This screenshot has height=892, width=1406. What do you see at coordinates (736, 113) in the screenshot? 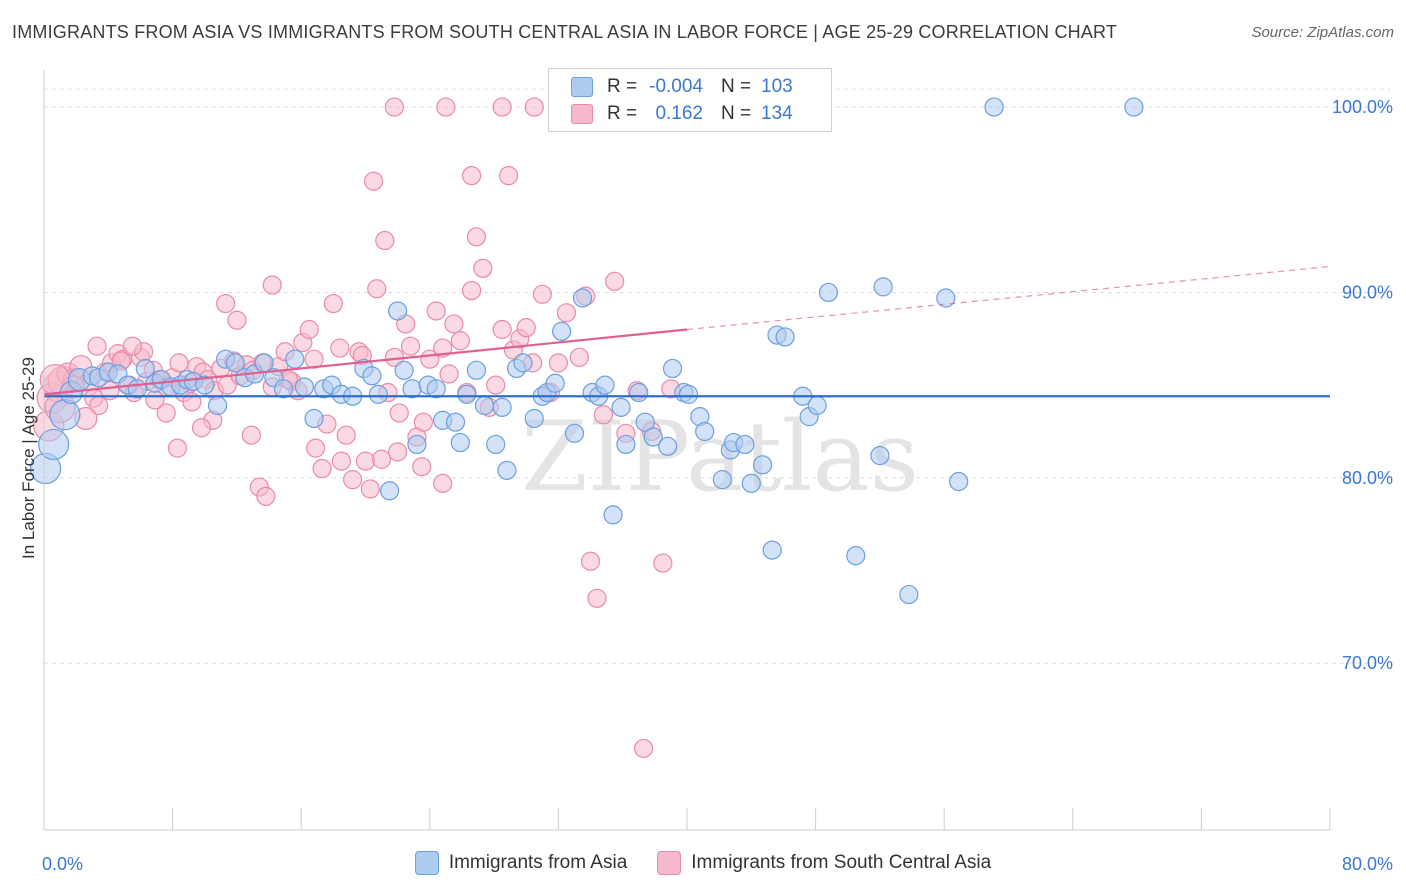
I see `n-label: N =` at bounding box center [736, 113].